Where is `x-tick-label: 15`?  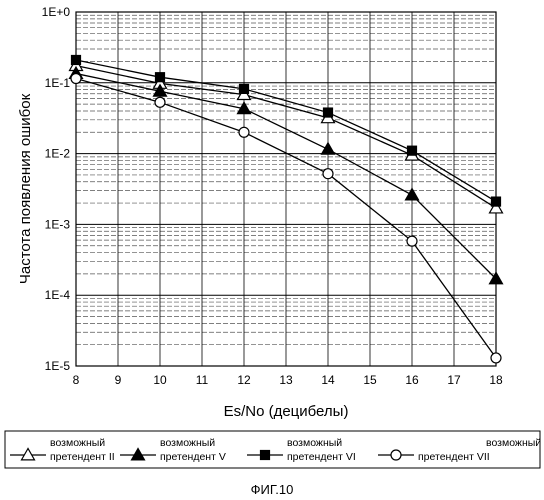 x-tick-label: 15 is located at coordinates (370, 380).